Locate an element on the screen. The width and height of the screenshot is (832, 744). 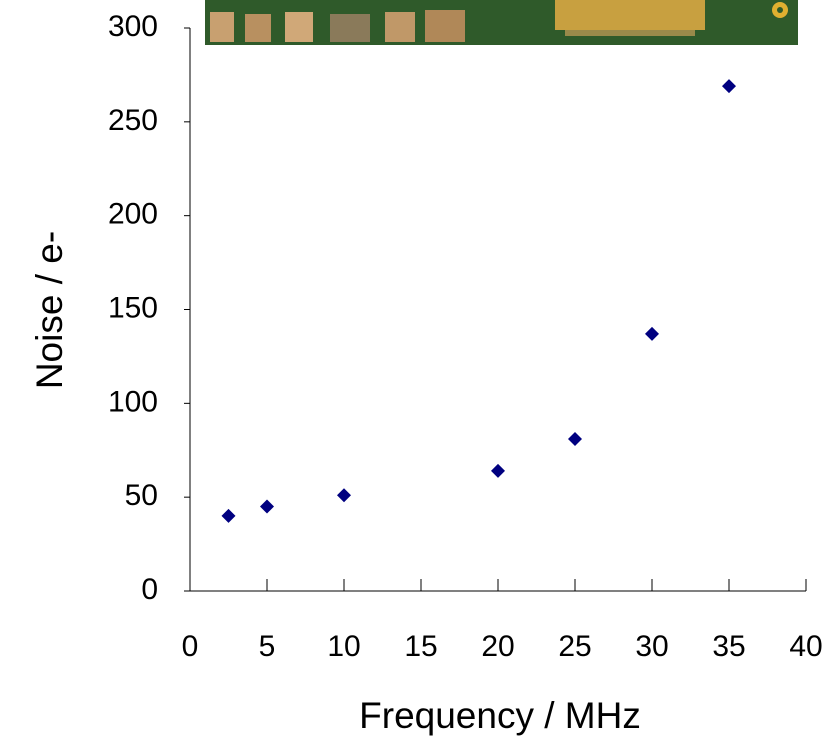
board-photo is located at coordinates (501, 22).